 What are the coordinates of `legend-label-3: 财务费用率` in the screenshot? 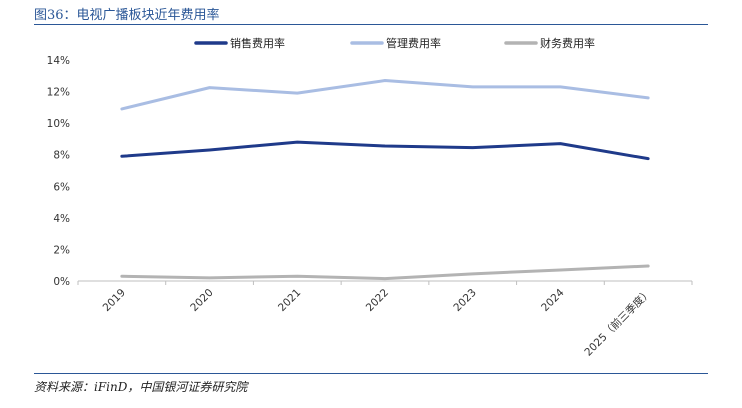 It's located at (567, 43).